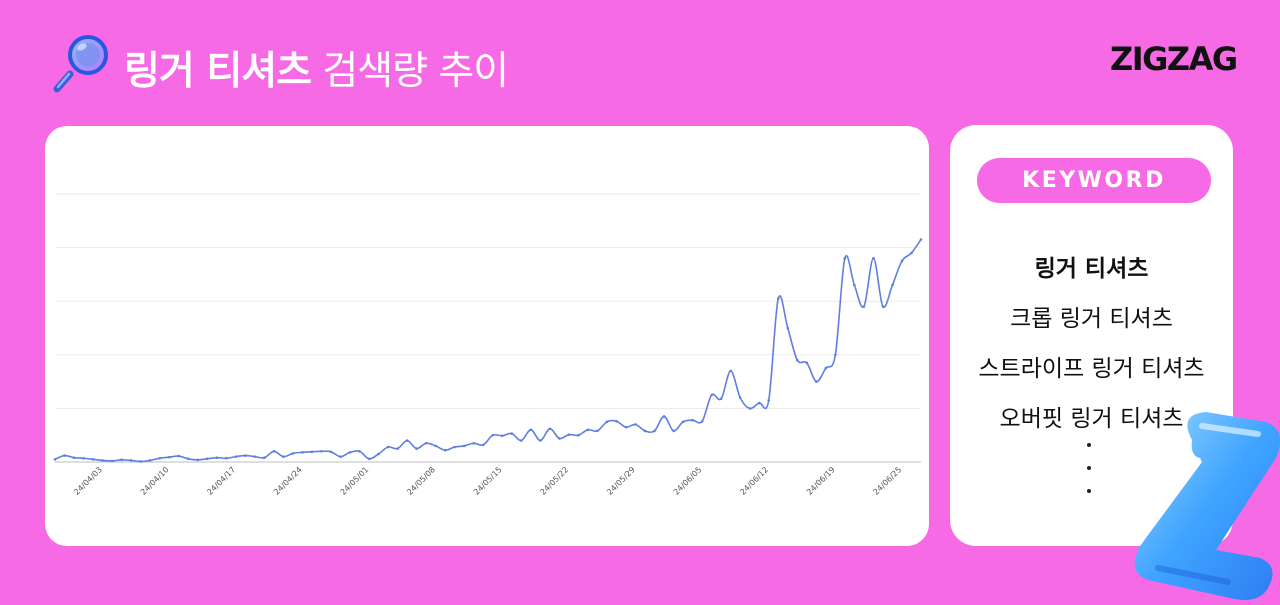 The image size is (1280, 605). Describe the element at coordinates (80, 64) in the screenshot. I see `magnifier-icon` at that location.